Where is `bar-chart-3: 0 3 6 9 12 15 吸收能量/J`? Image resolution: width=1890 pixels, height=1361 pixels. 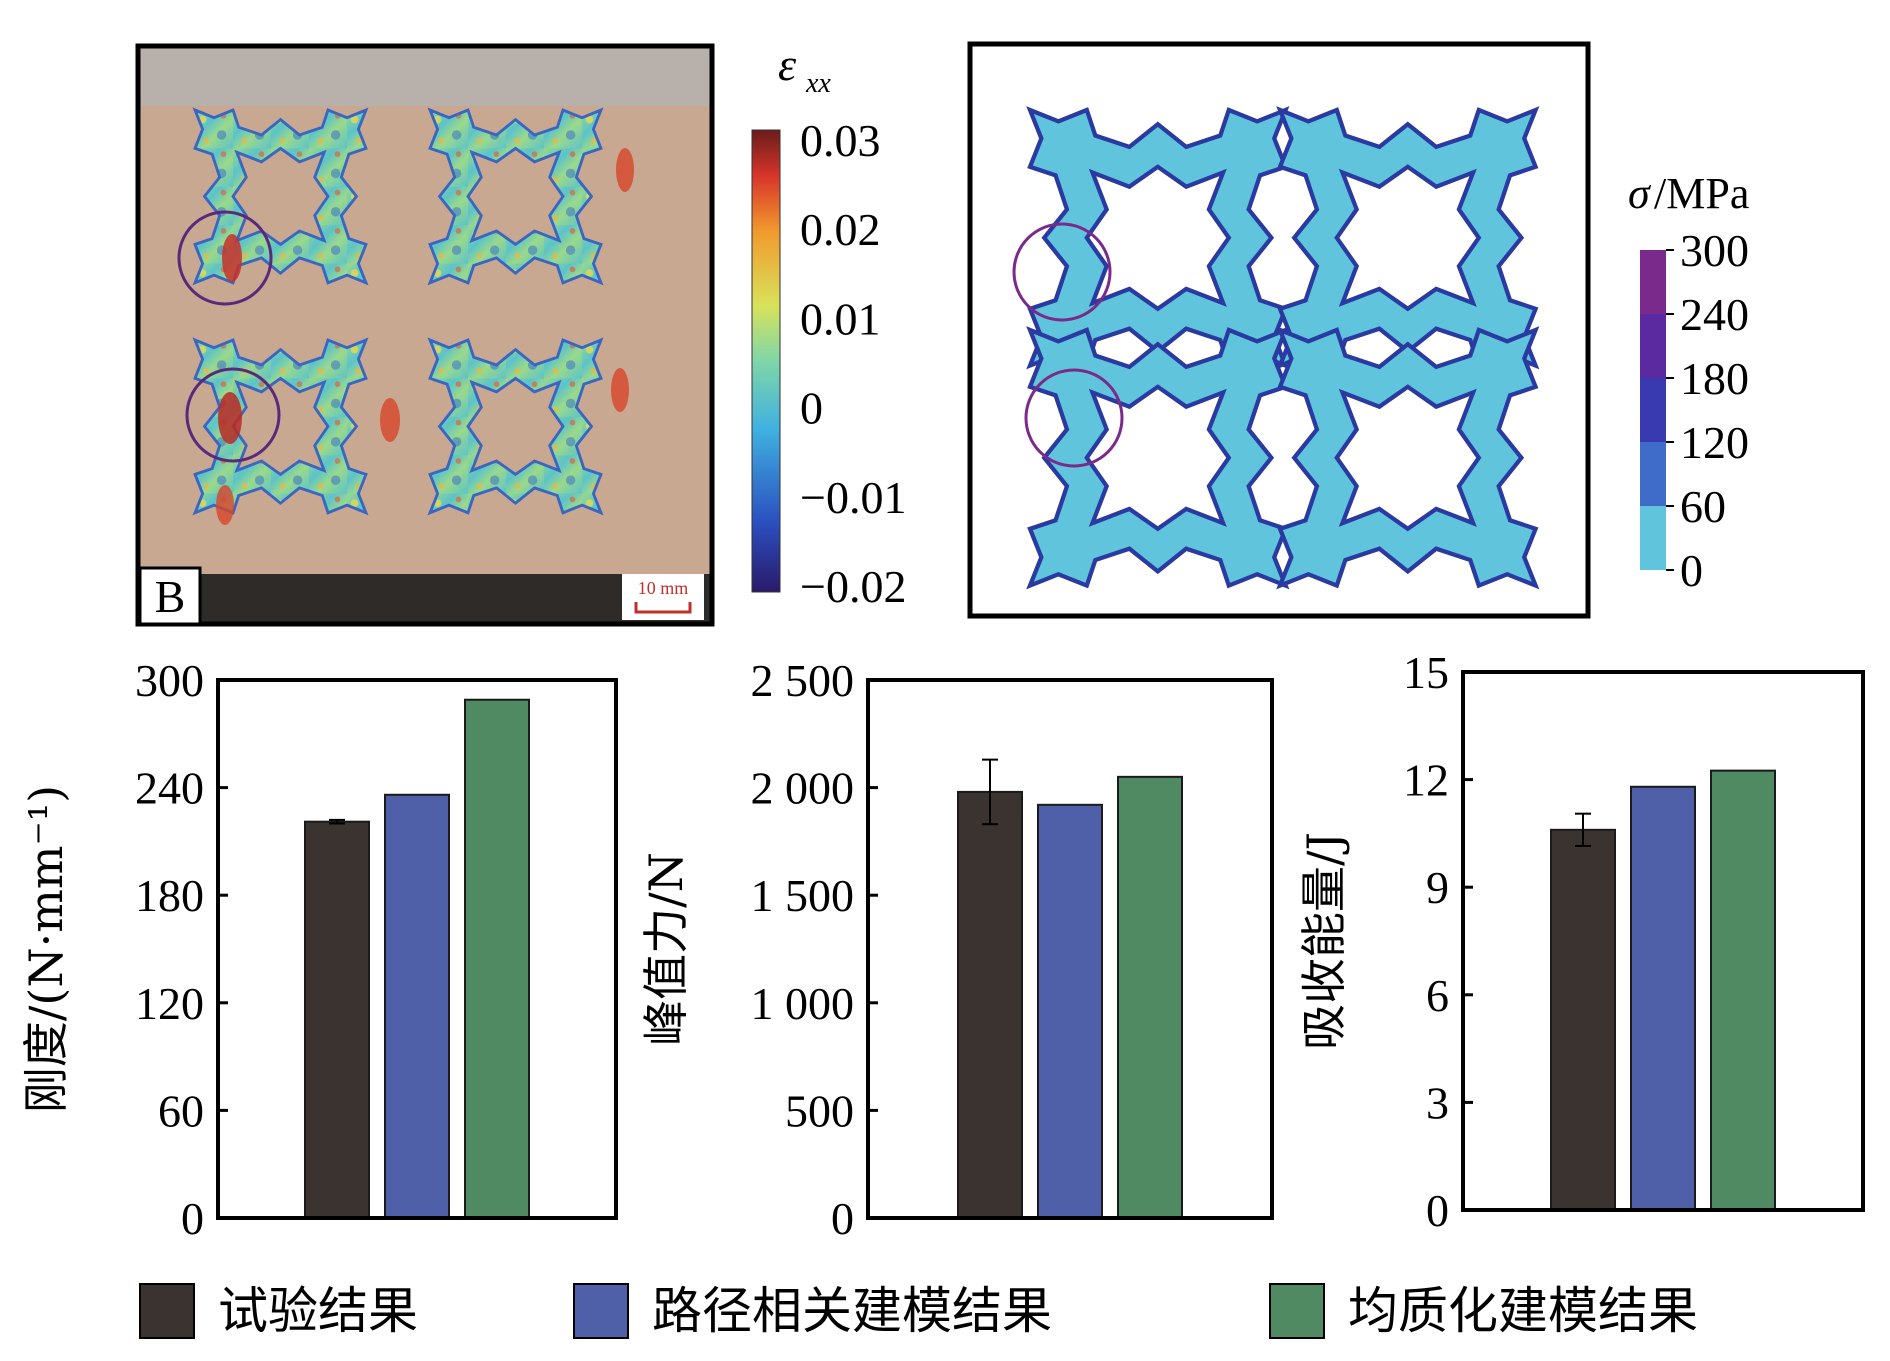
bar-chart-3: 0 3 6 9 12 15 吸收能量/J is located at coordinates (1581, 941).